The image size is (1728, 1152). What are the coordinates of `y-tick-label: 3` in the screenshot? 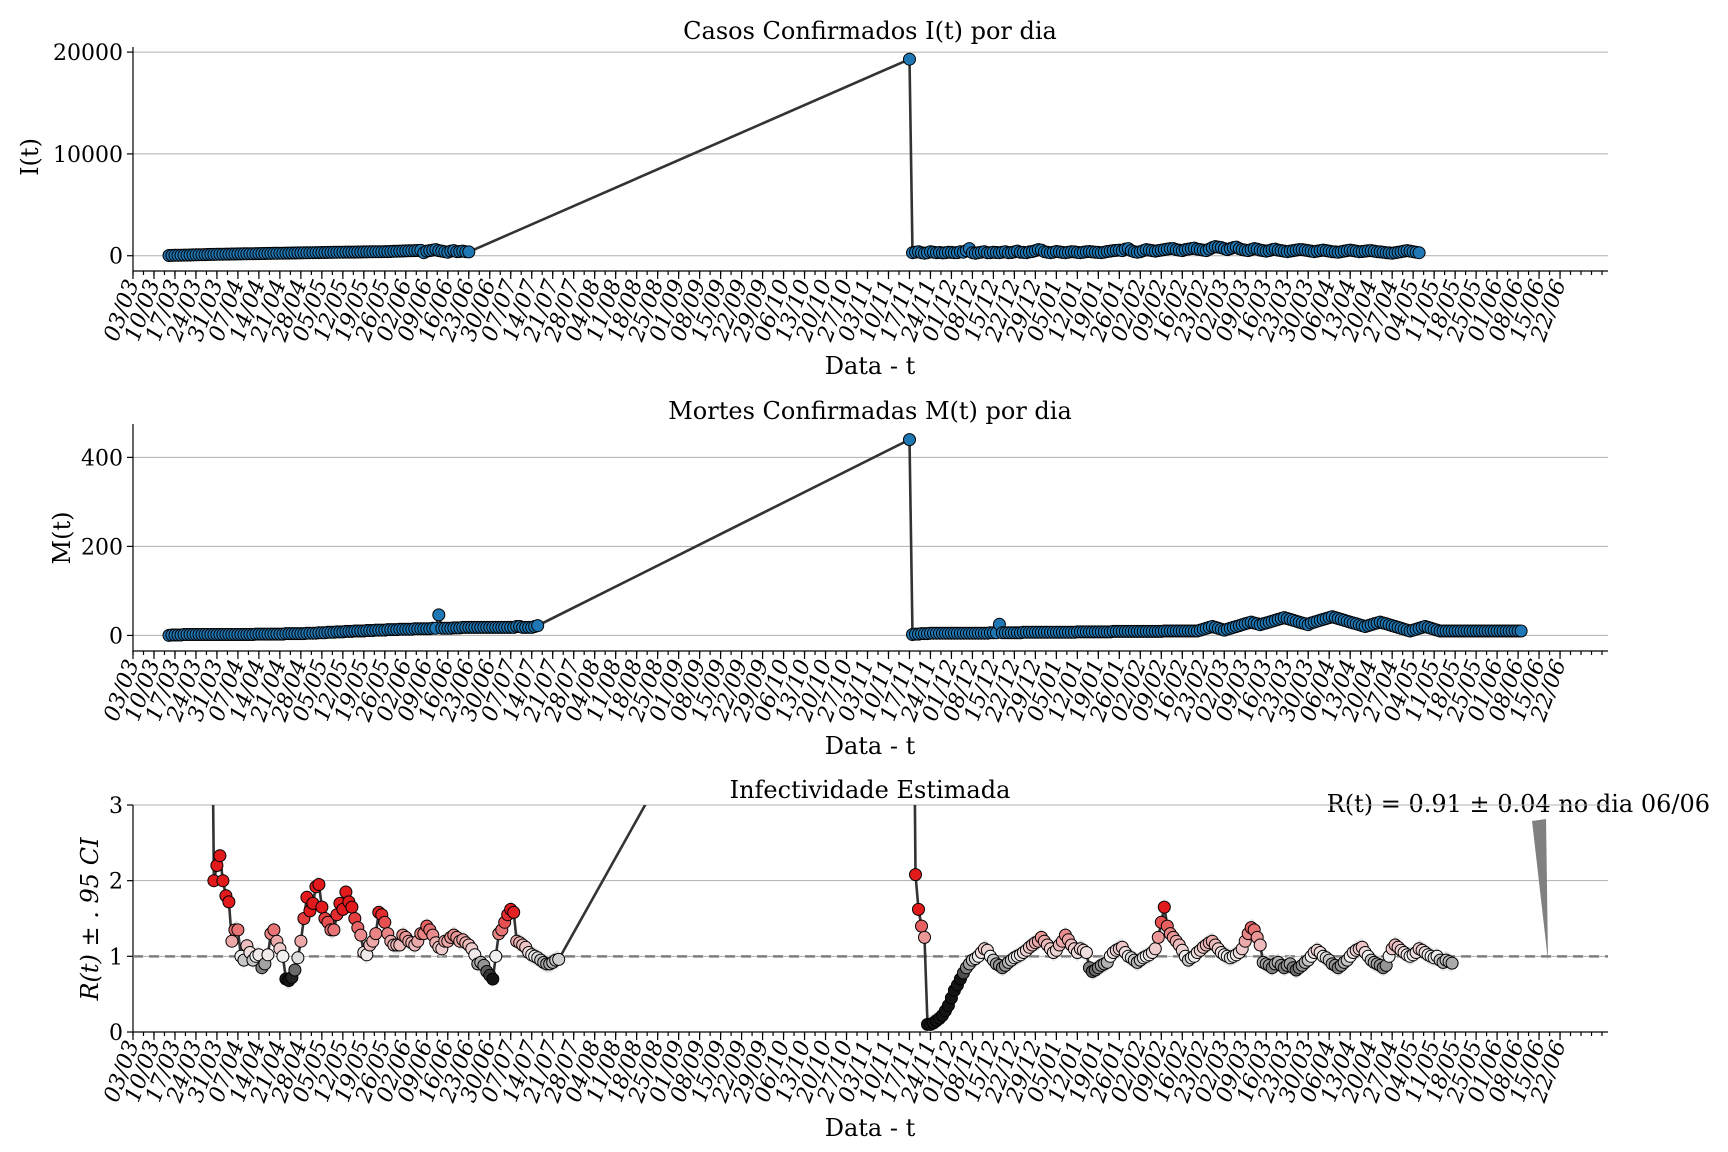 It's located at (116, 806).